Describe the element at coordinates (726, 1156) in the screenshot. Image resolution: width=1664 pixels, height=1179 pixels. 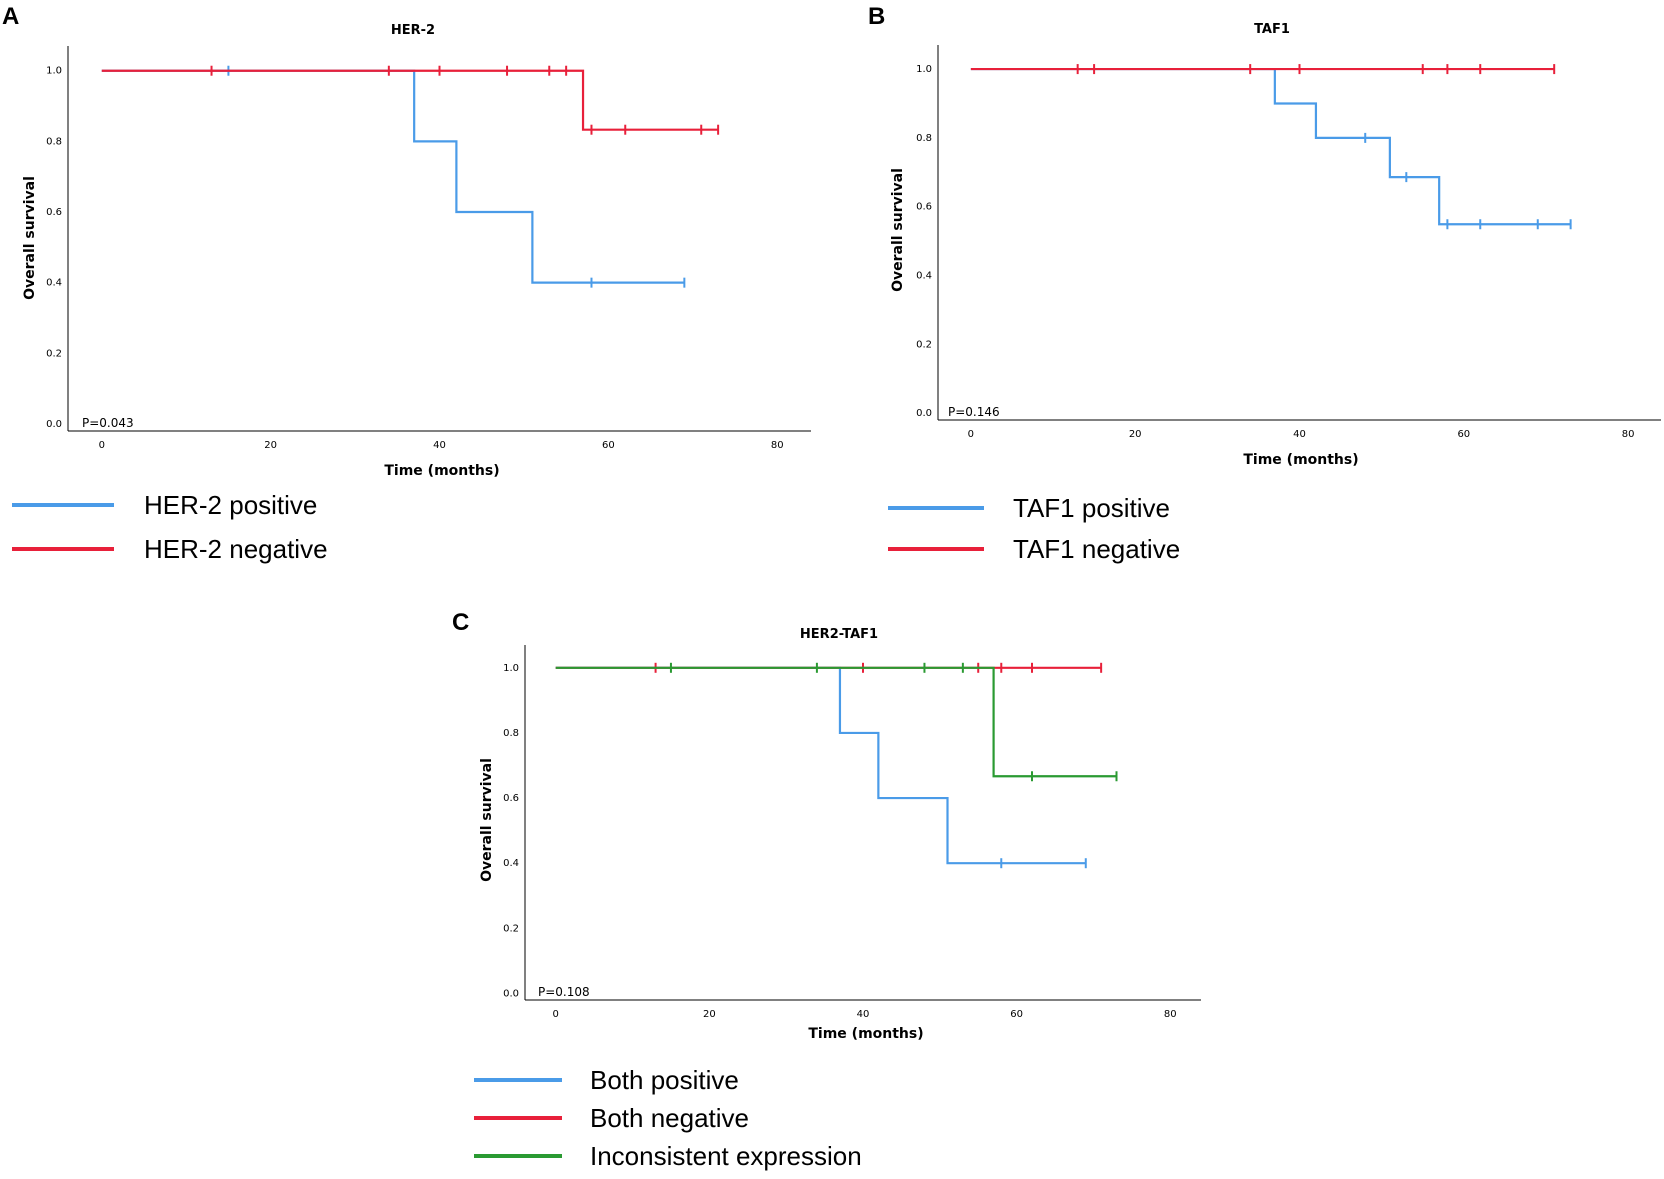
I see `legend-label: Inconsistent expression` at that location.